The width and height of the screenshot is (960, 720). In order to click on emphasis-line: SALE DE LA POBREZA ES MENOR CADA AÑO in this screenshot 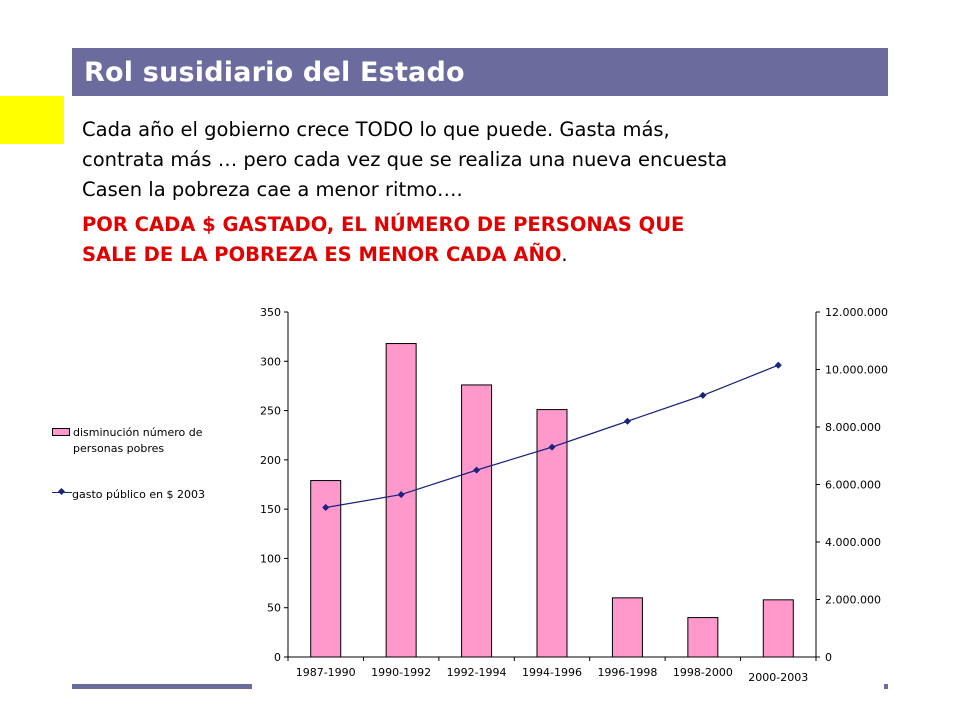, I will do `click(322, 254)`.